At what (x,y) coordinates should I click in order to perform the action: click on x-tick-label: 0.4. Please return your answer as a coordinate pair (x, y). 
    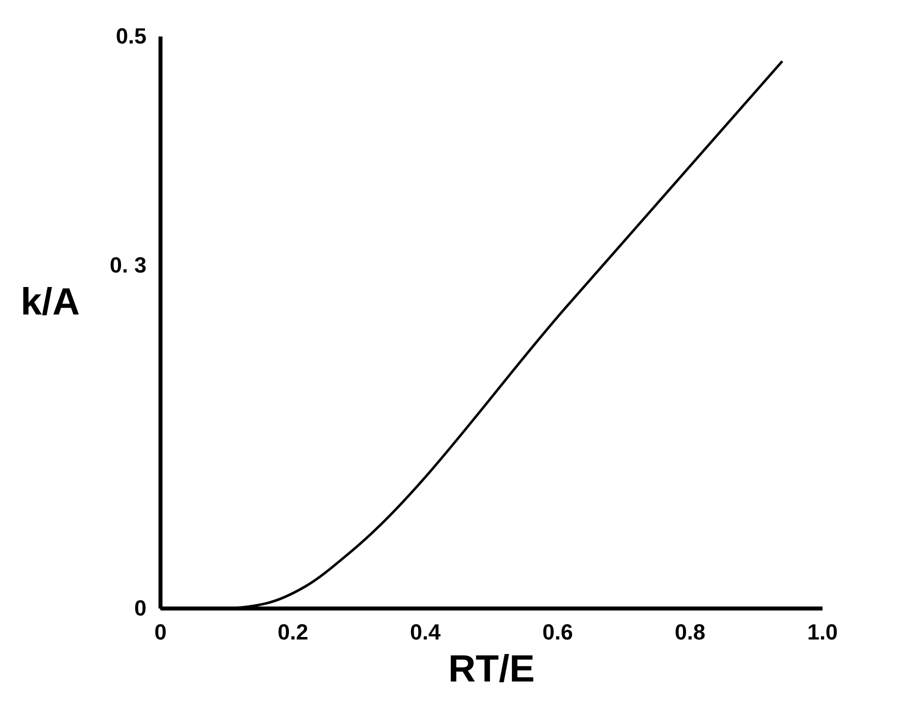
    Looking at the image, I should click on (426, 632).